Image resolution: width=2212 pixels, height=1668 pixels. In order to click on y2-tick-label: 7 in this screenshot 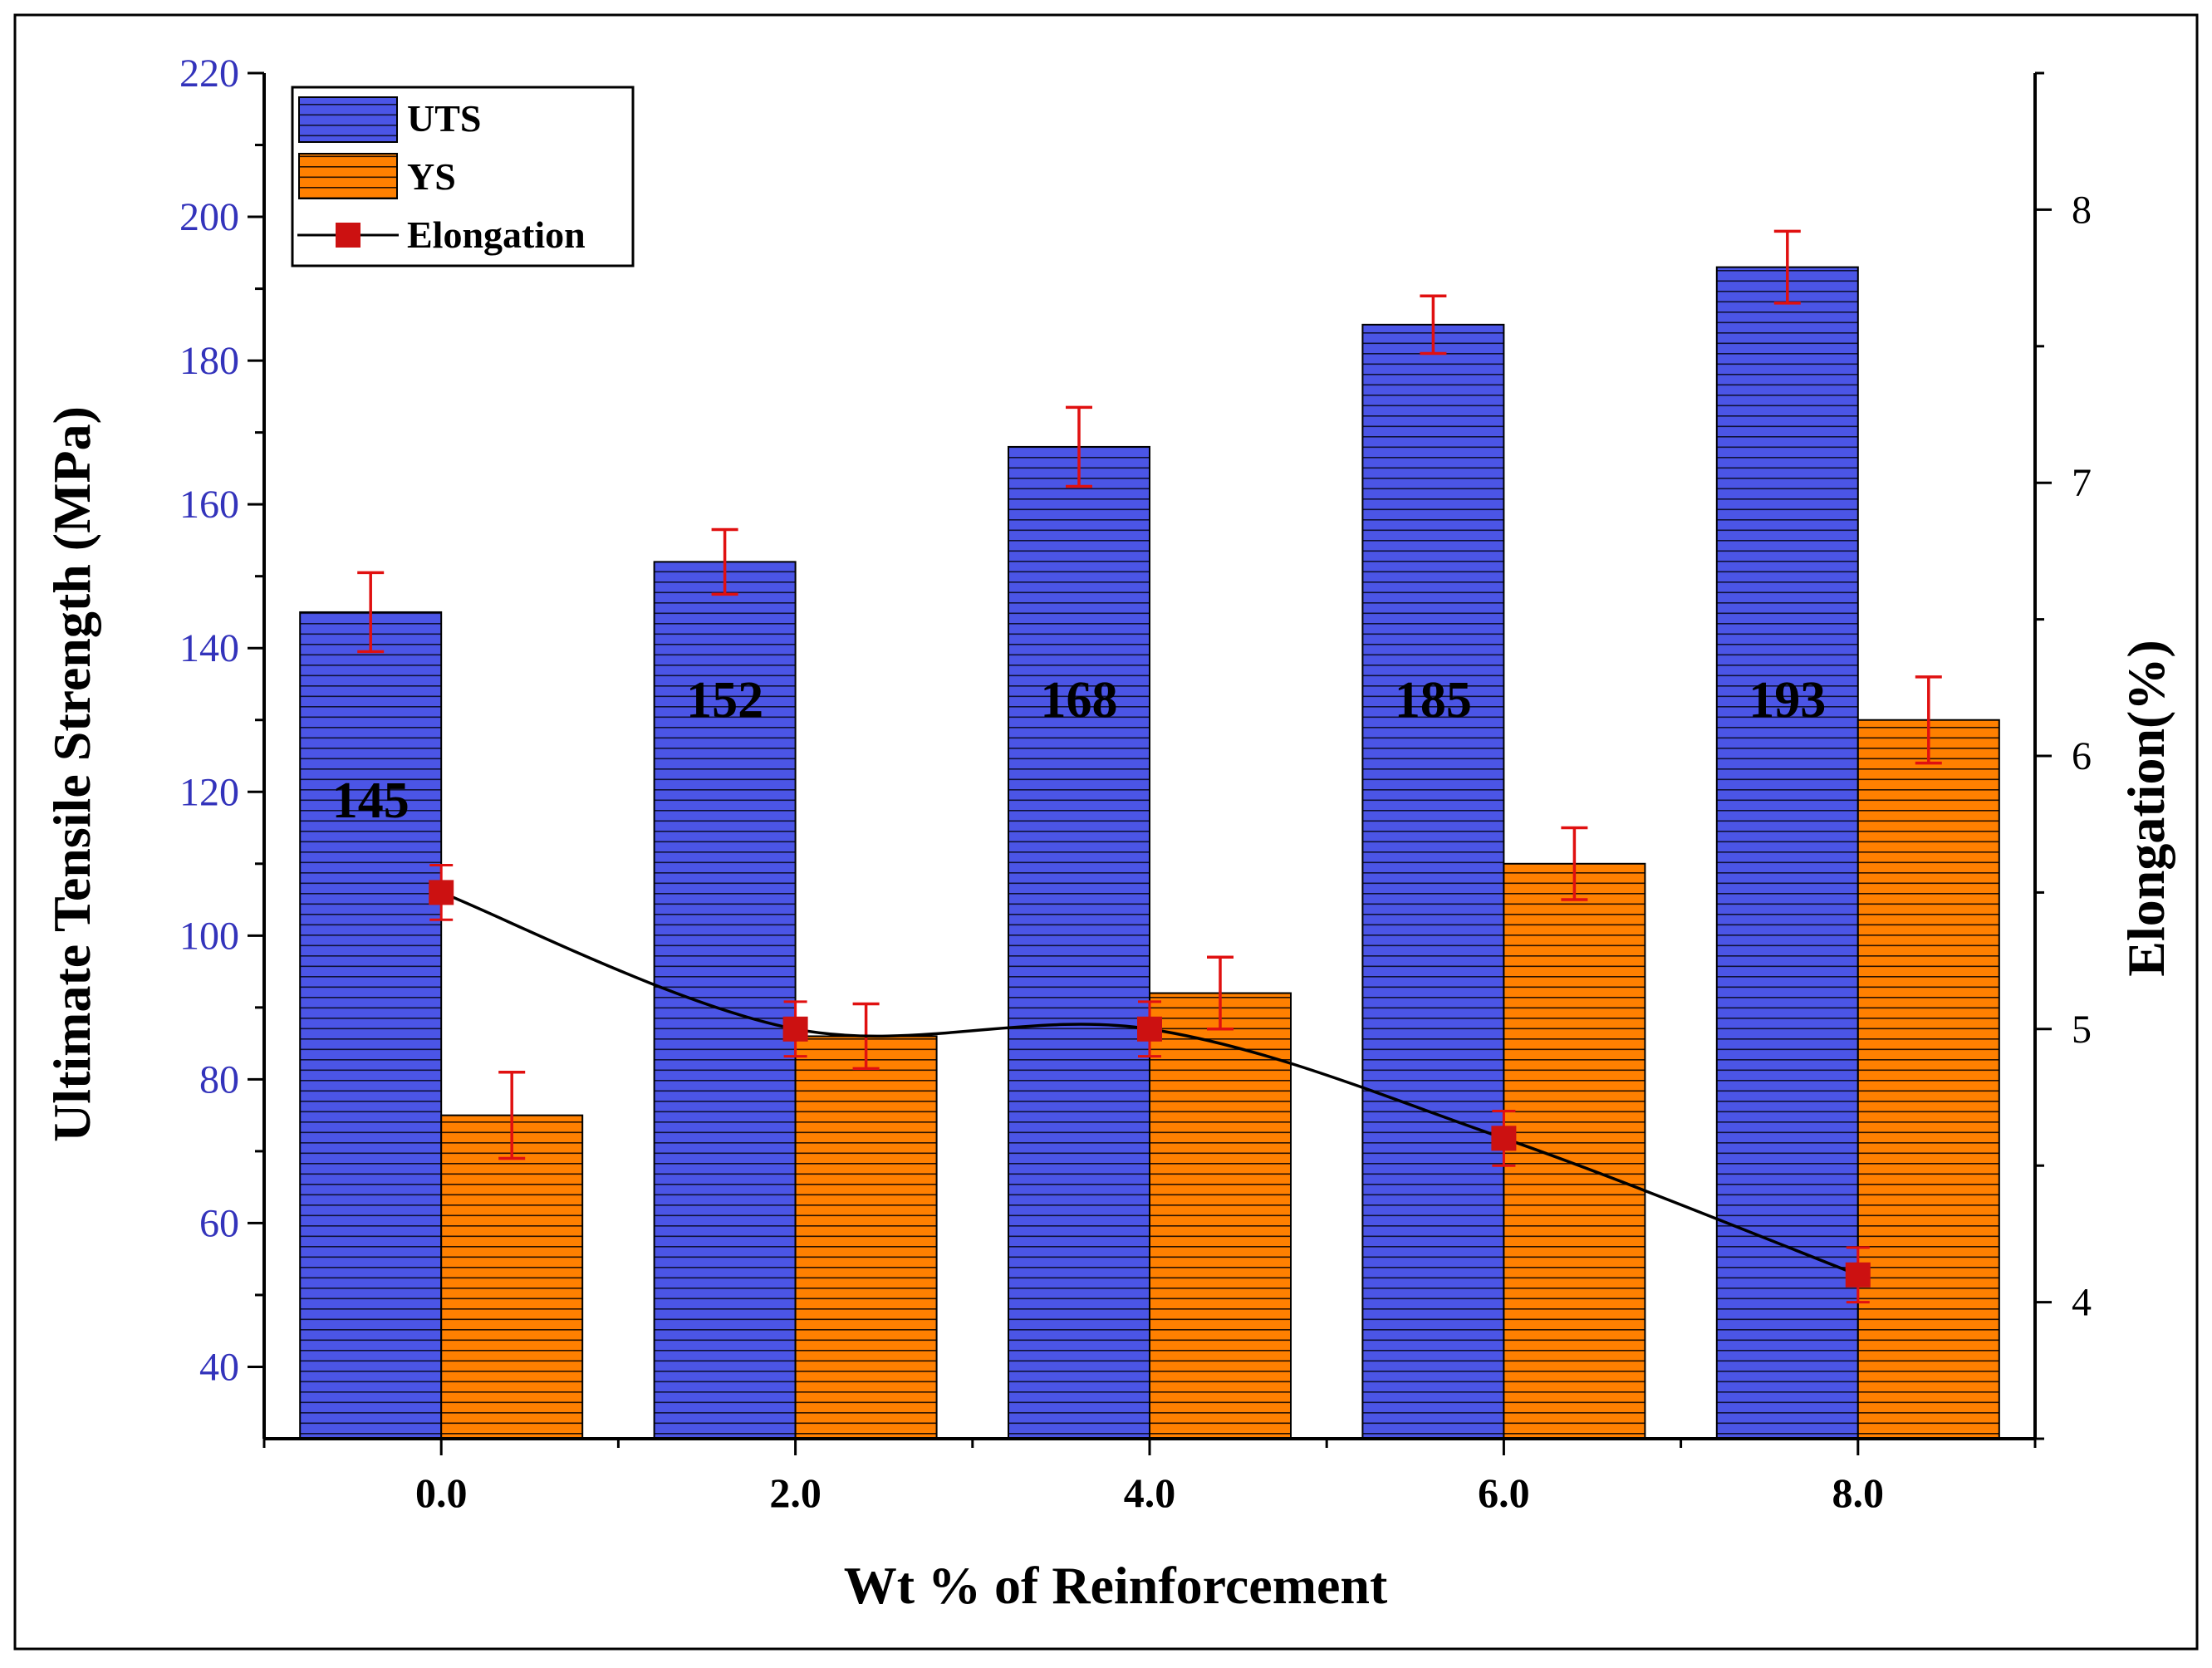, I will do `click(2082, 483)`.